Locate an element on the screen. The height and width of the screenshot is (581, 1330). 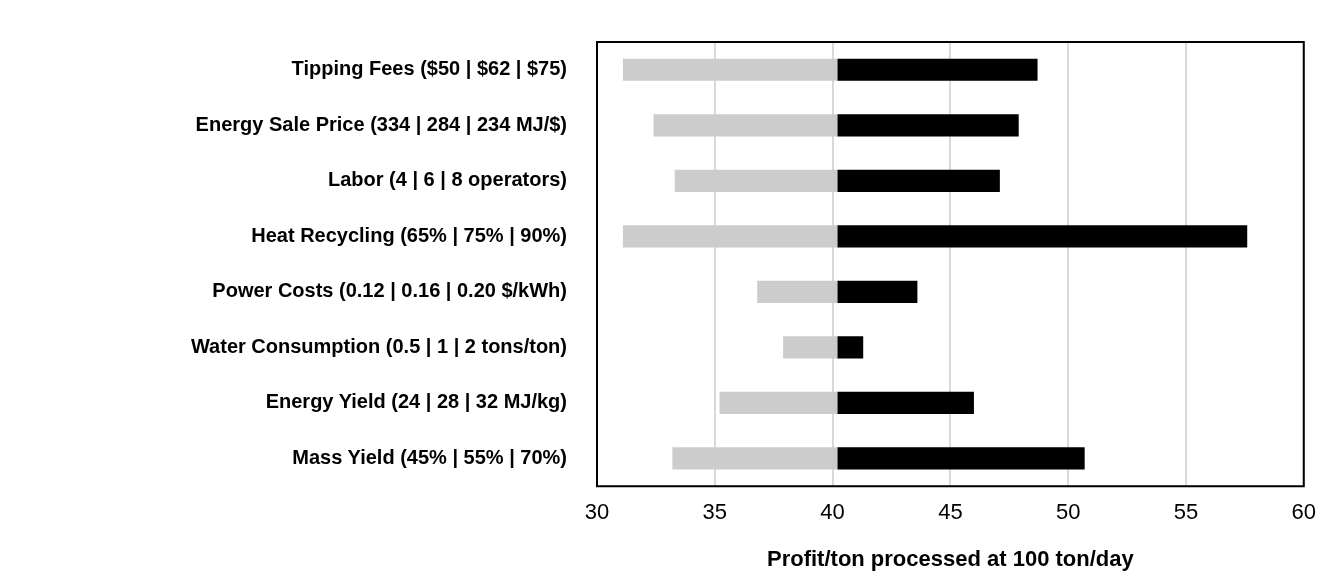
x-tick-label: 50 is located at coordinates (1068, 512).